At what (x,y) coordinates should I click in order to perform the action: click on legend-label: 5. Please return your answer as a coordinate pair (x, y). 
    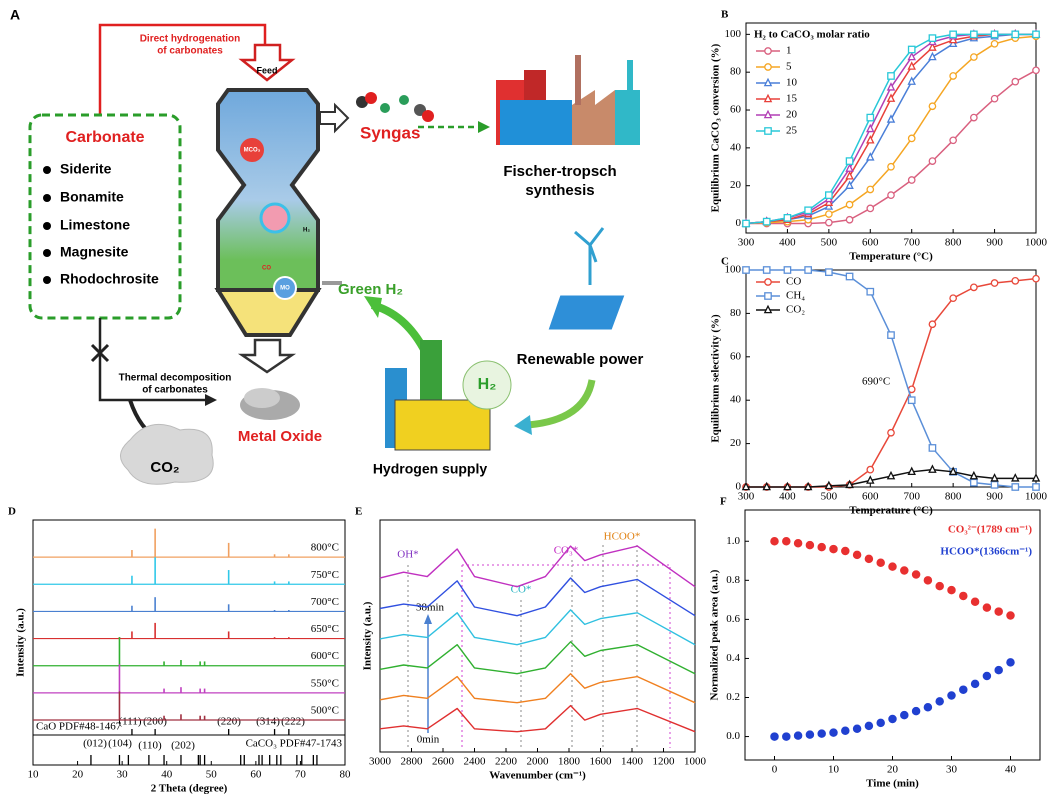
    Looking at the image, I should click on (789, 67).